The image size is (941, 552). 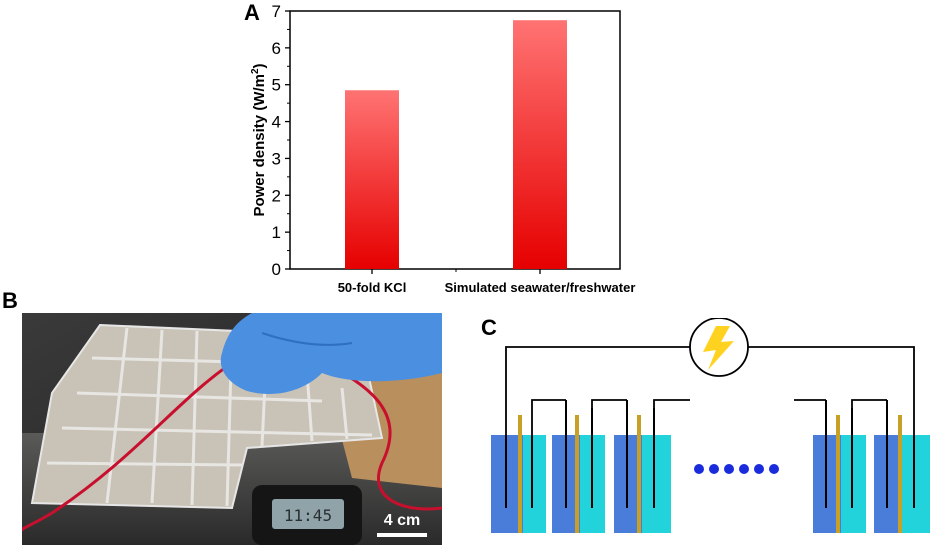 What do you see at coordinates (331, 353) in the screenshot?
I see `blue-glove` at bounding box center [331, 353].